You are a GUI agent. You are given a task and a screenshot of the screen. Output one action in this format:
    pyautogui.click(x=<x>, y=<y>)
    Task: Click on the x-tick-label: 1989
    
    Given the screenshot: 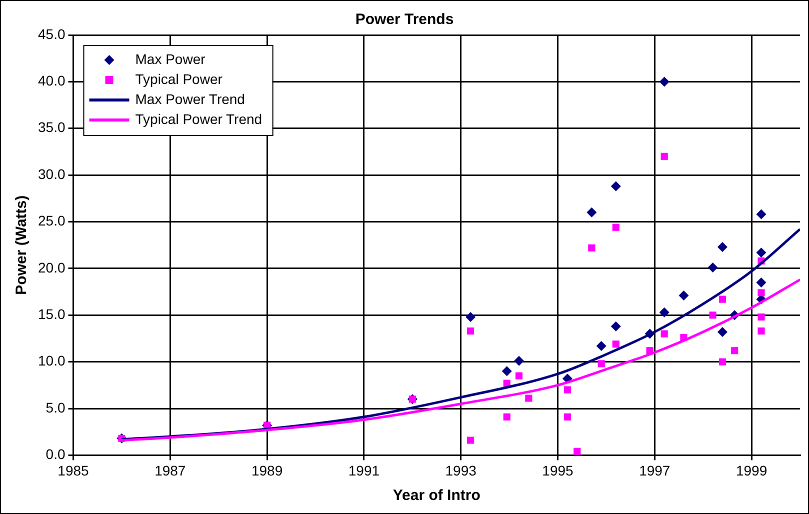 What is the action you would take?
    pyautogui.click(x=267, y=470)
    